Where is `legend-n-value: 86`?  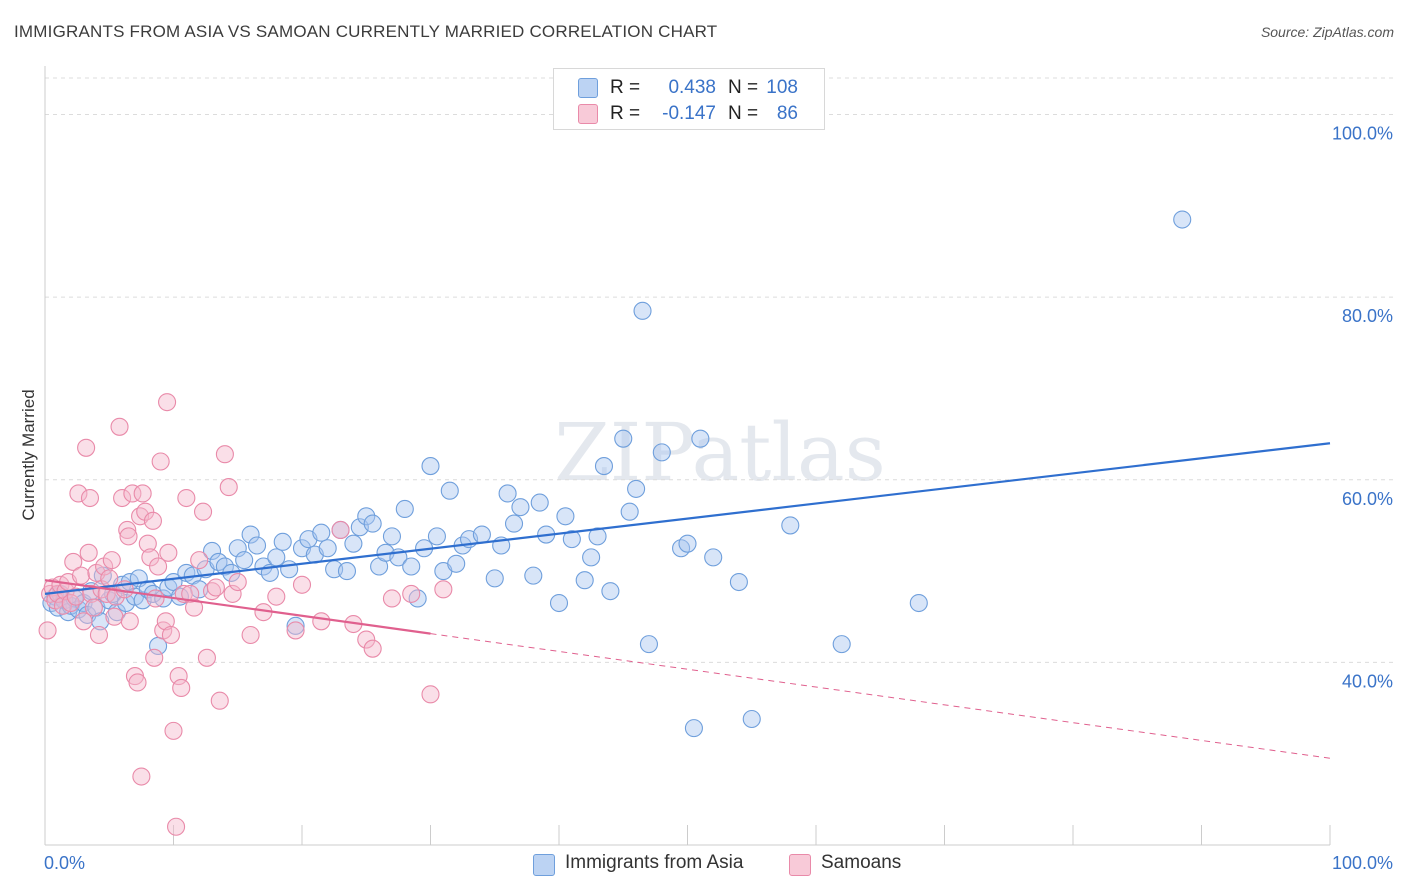
legend-n-value: 86 is located at coordinates (787, 113).